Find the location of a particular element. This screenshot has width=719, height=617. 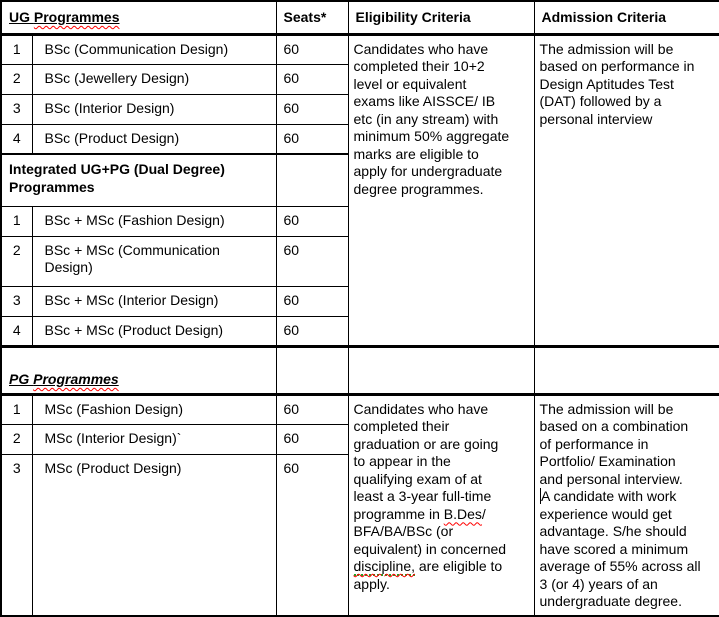

programme-name: MSc (Interior Design)` is located at coordinates (154, 439).